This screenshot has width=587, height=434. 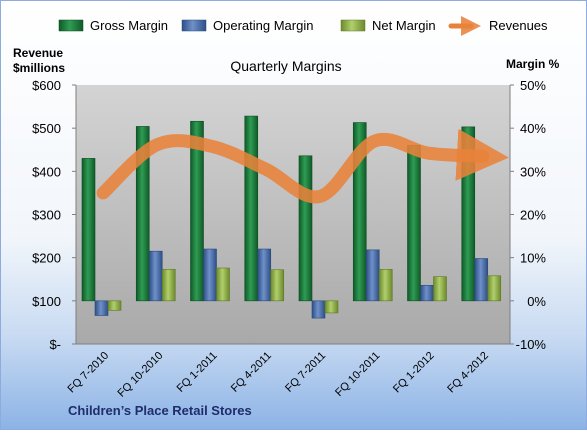 I want to click on left-tick-label: $100, so click(x=46, y=301).